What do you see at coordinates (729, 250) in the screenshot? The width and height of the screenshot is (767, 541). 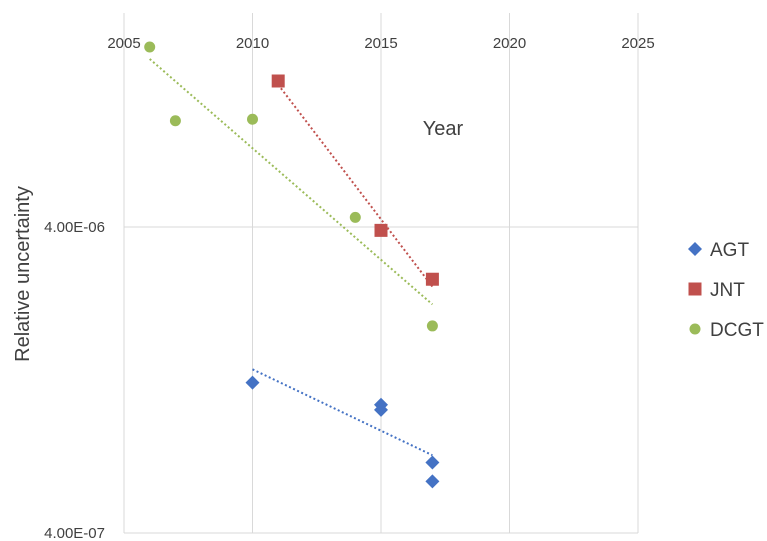 I see `legend-label-agt: AGT` at bounding box center [729, 250].